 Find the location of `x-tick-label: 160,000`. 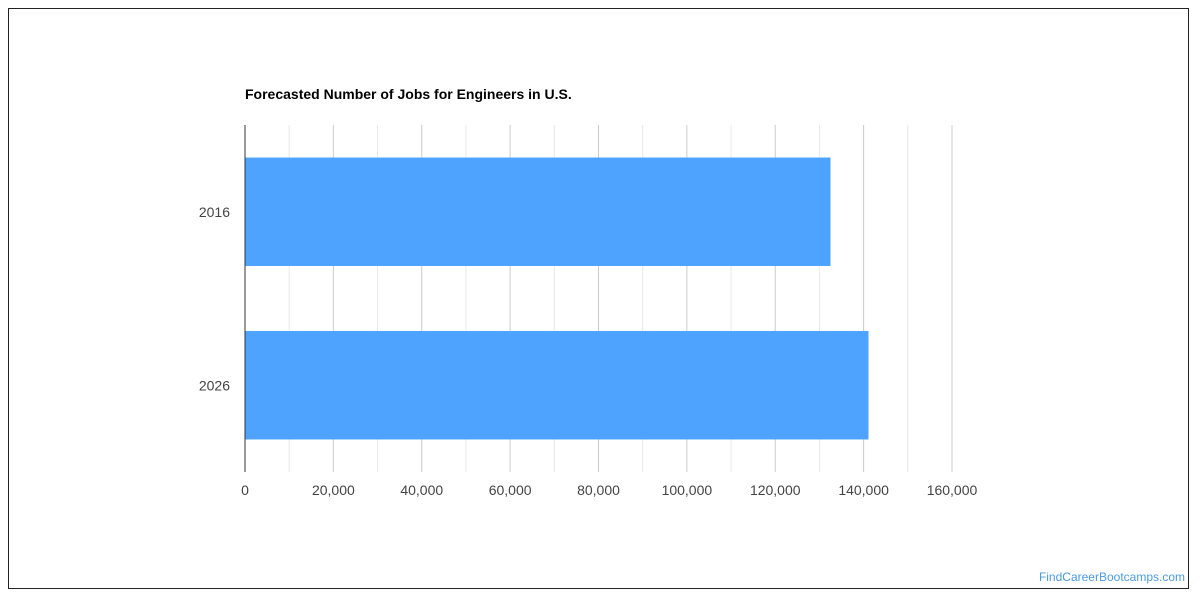

x-tick-label: 160,000 is located at coordinates (952, 490).